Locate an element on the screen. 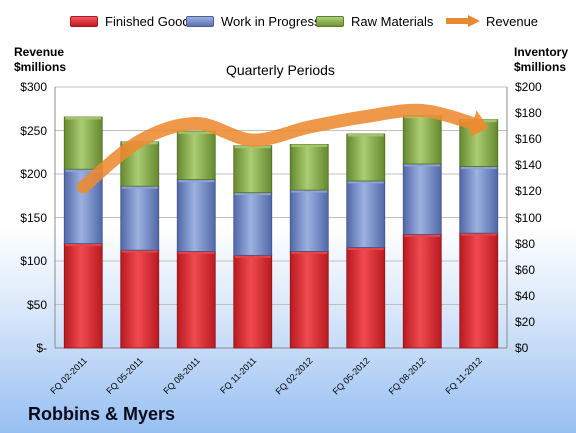 This screenshot has height=433, width=576. right-tick-label: $80 is located at coordinates (525, 243).